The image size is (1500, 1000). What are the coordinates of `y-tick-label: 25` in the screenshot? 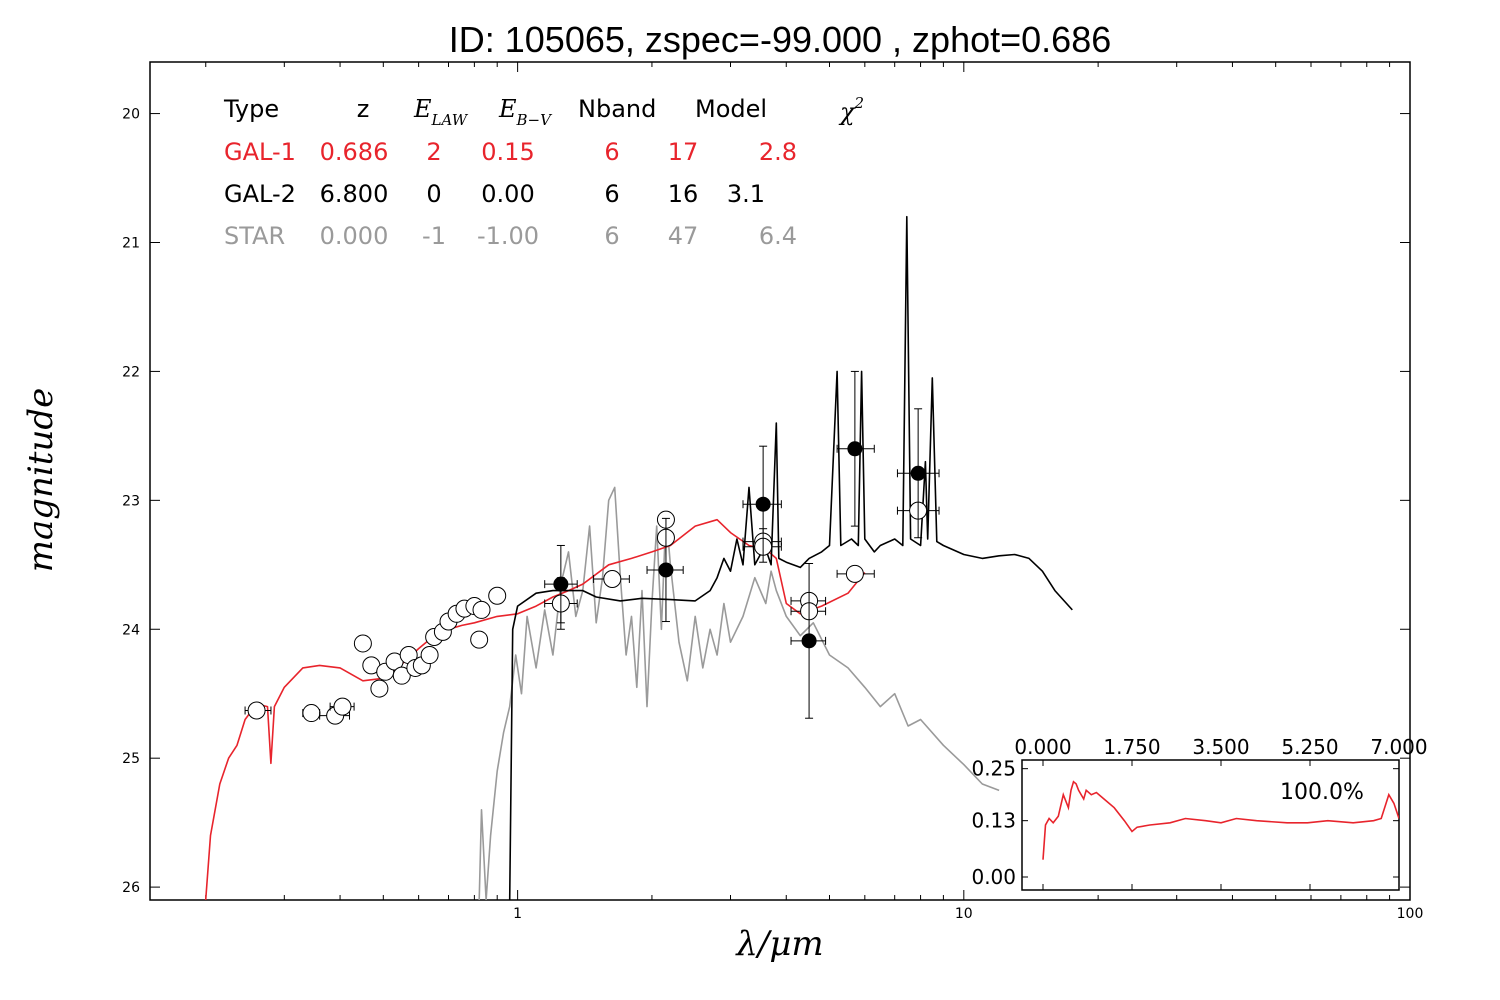 It's located at (131, 759).